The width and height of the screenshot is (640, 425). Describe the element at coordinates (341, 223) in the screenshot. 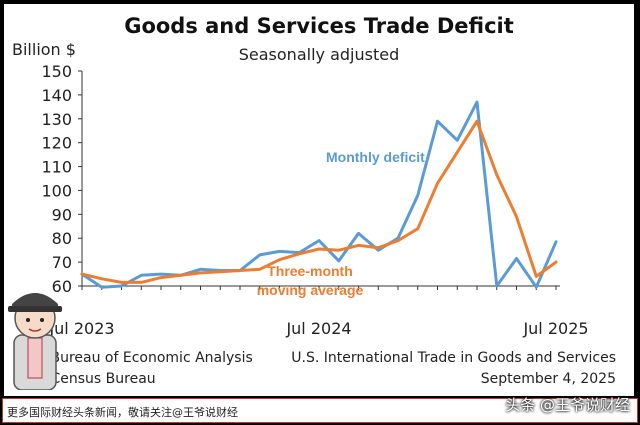

I see `series-labels: Monthly deficit Three-month moving average` at that location.